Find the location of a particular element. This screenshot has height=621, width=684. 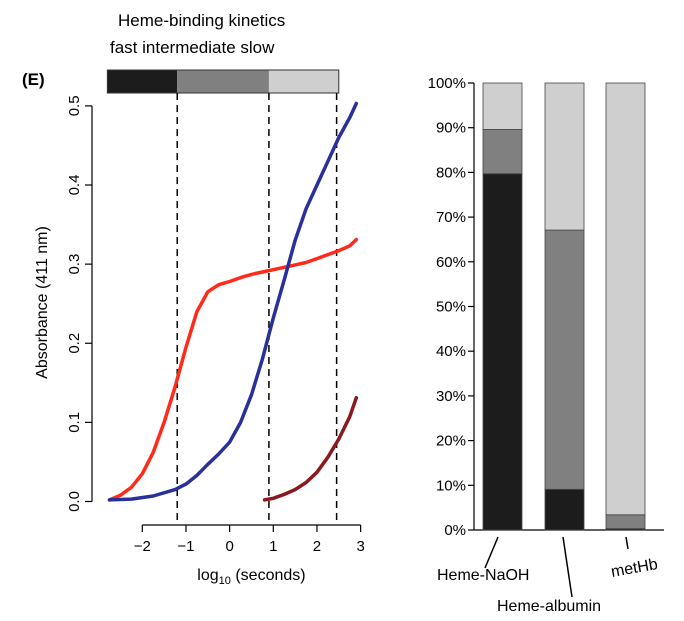

x-tick-label: 3 is located at coordinates (360, 546).